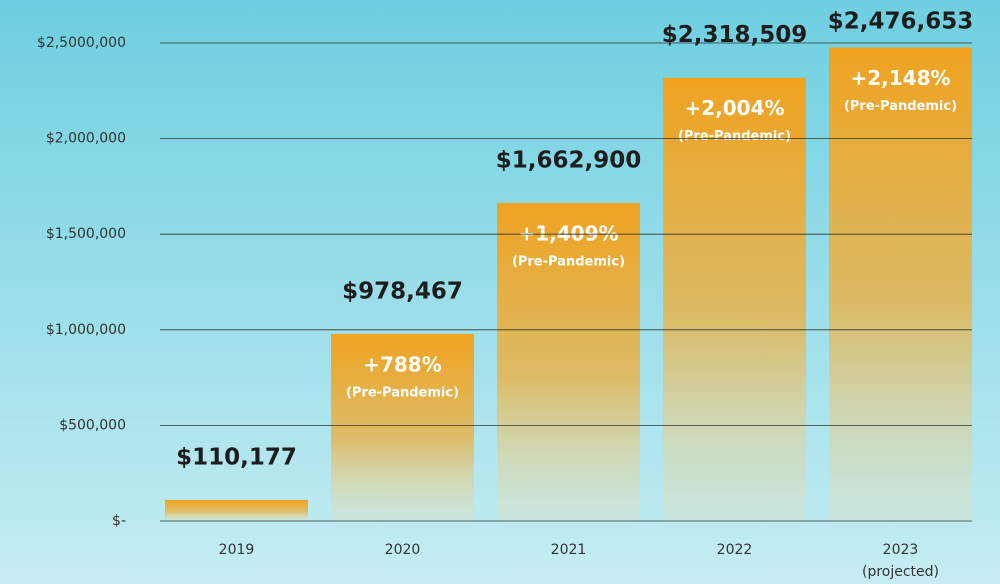 The width and height of the screenshot is (1000, 584). I want to click on x-tick-label: 2023, so click(901, 550).